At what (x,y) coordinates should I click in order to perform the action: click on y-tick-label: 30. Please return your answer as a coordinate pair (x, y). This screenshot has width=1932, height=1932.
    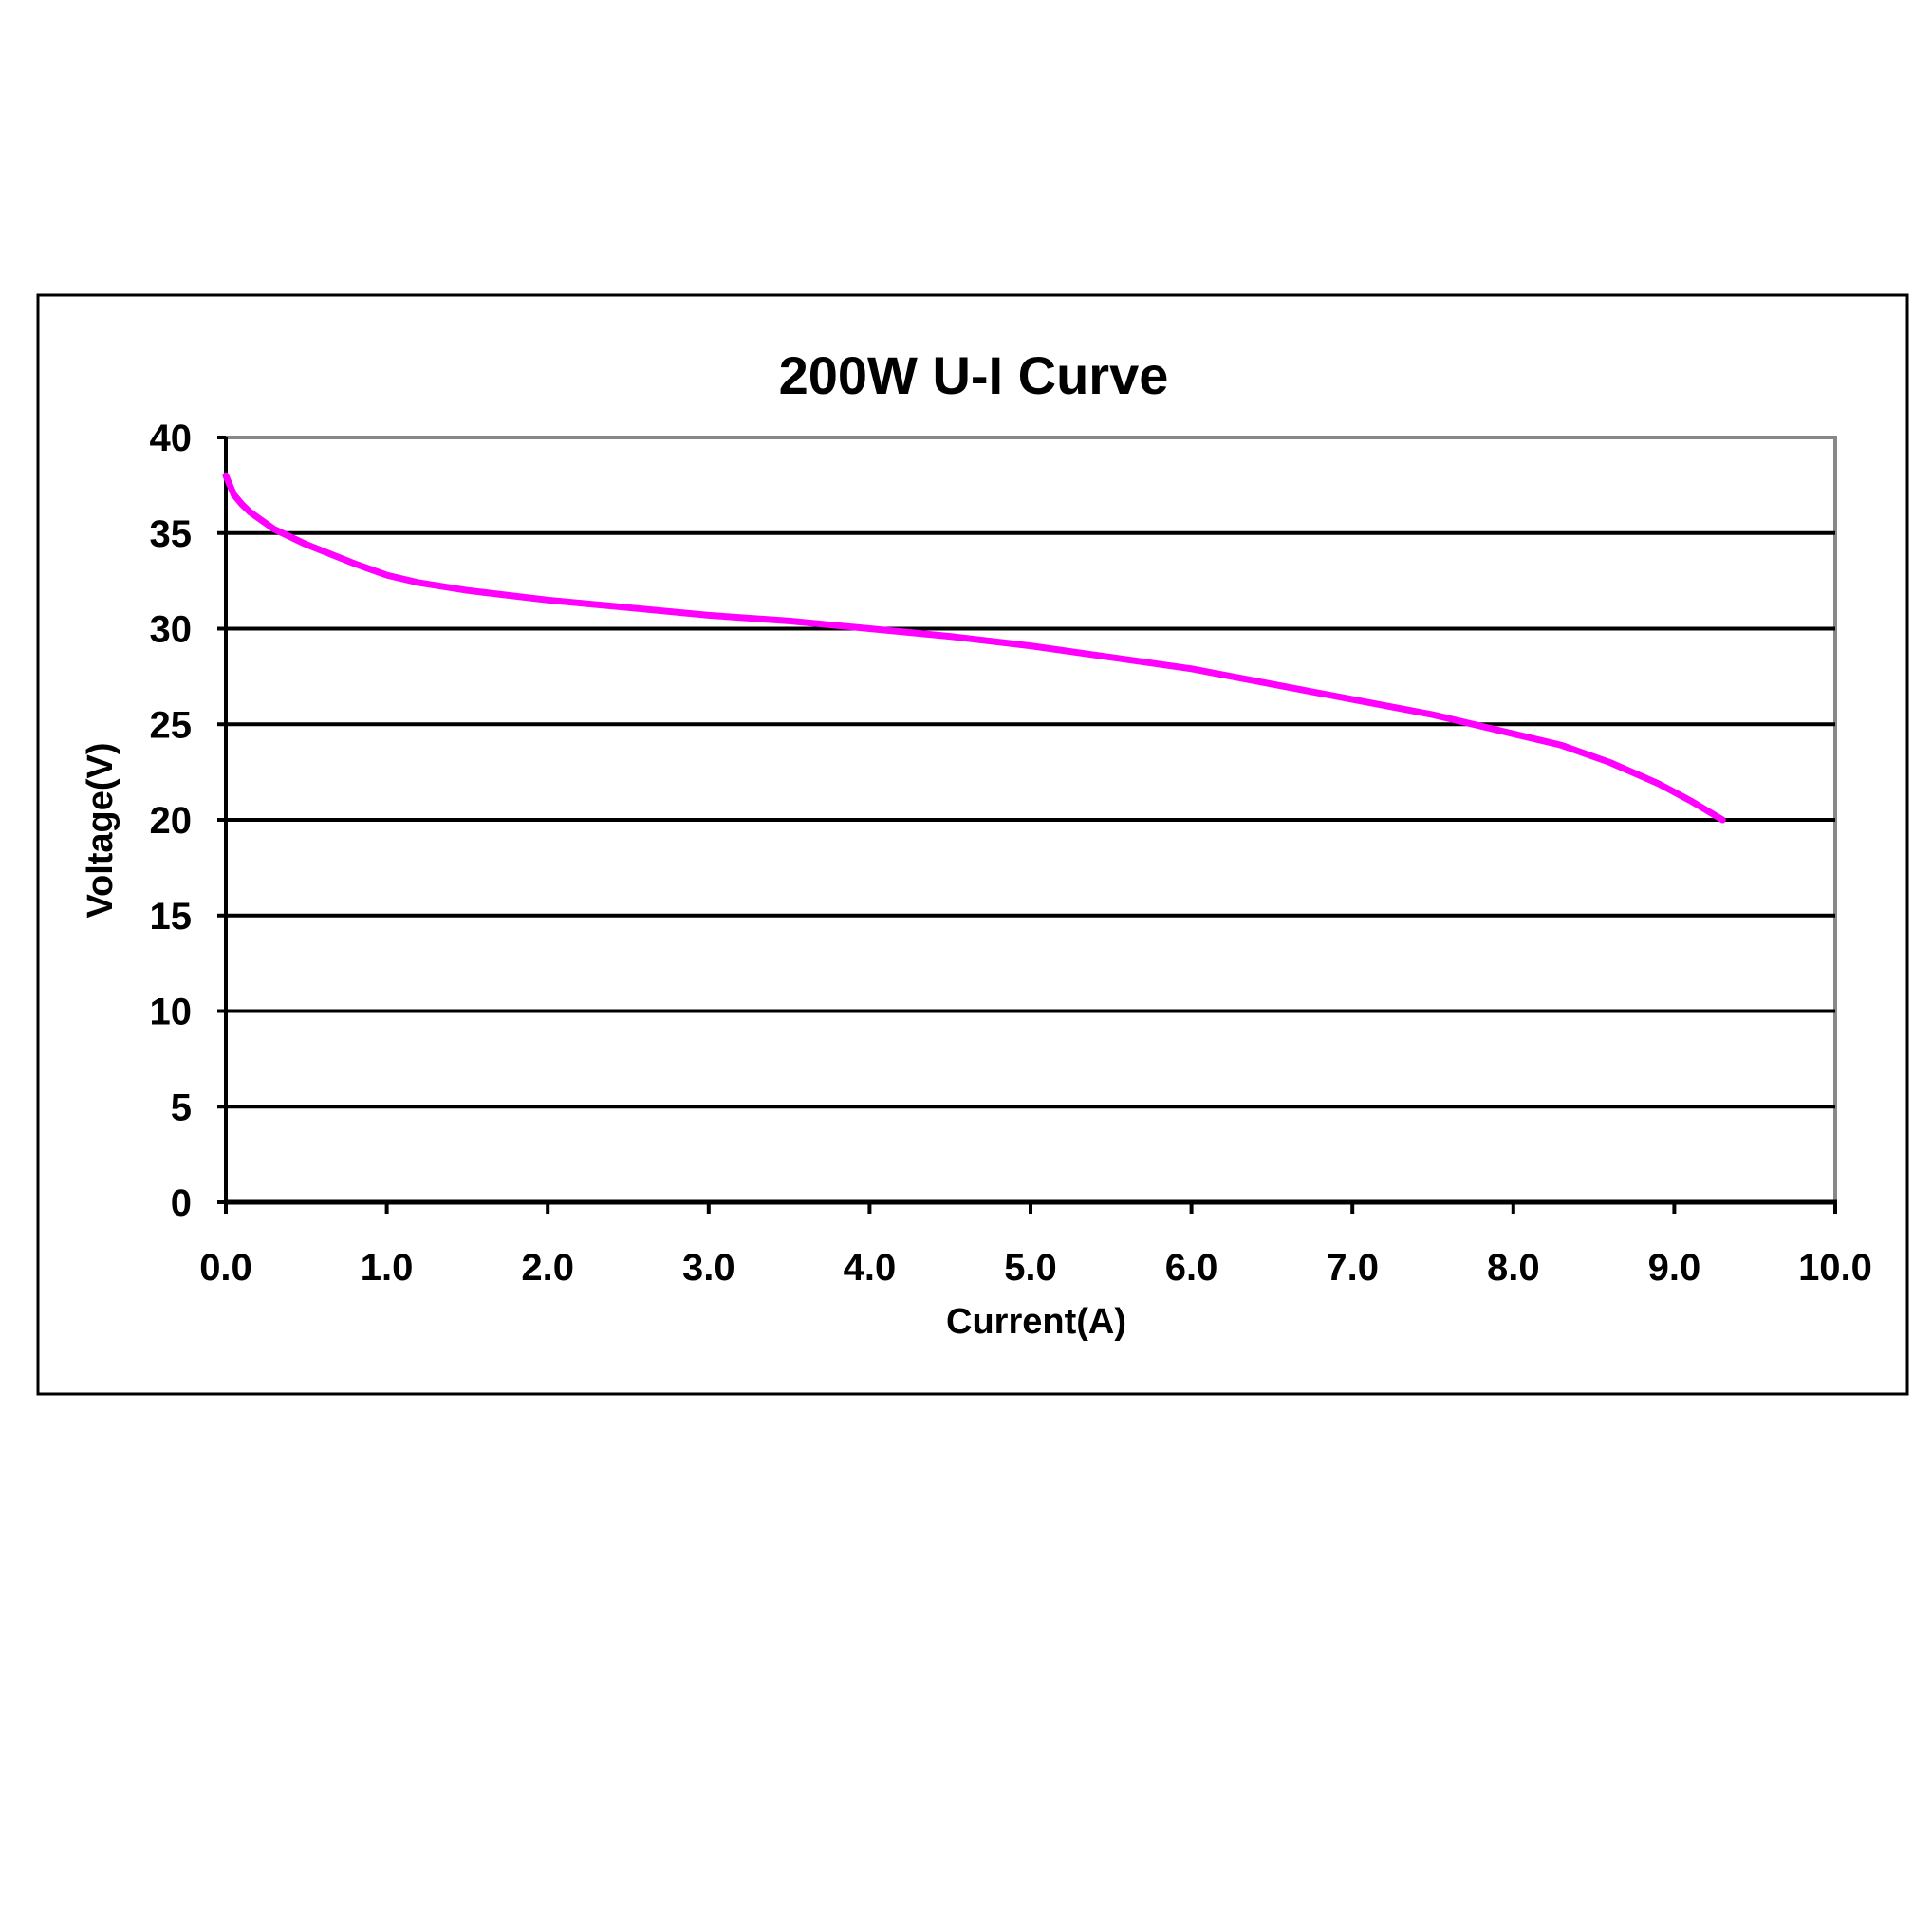
    Looking at the image, I should click on (171, 630).